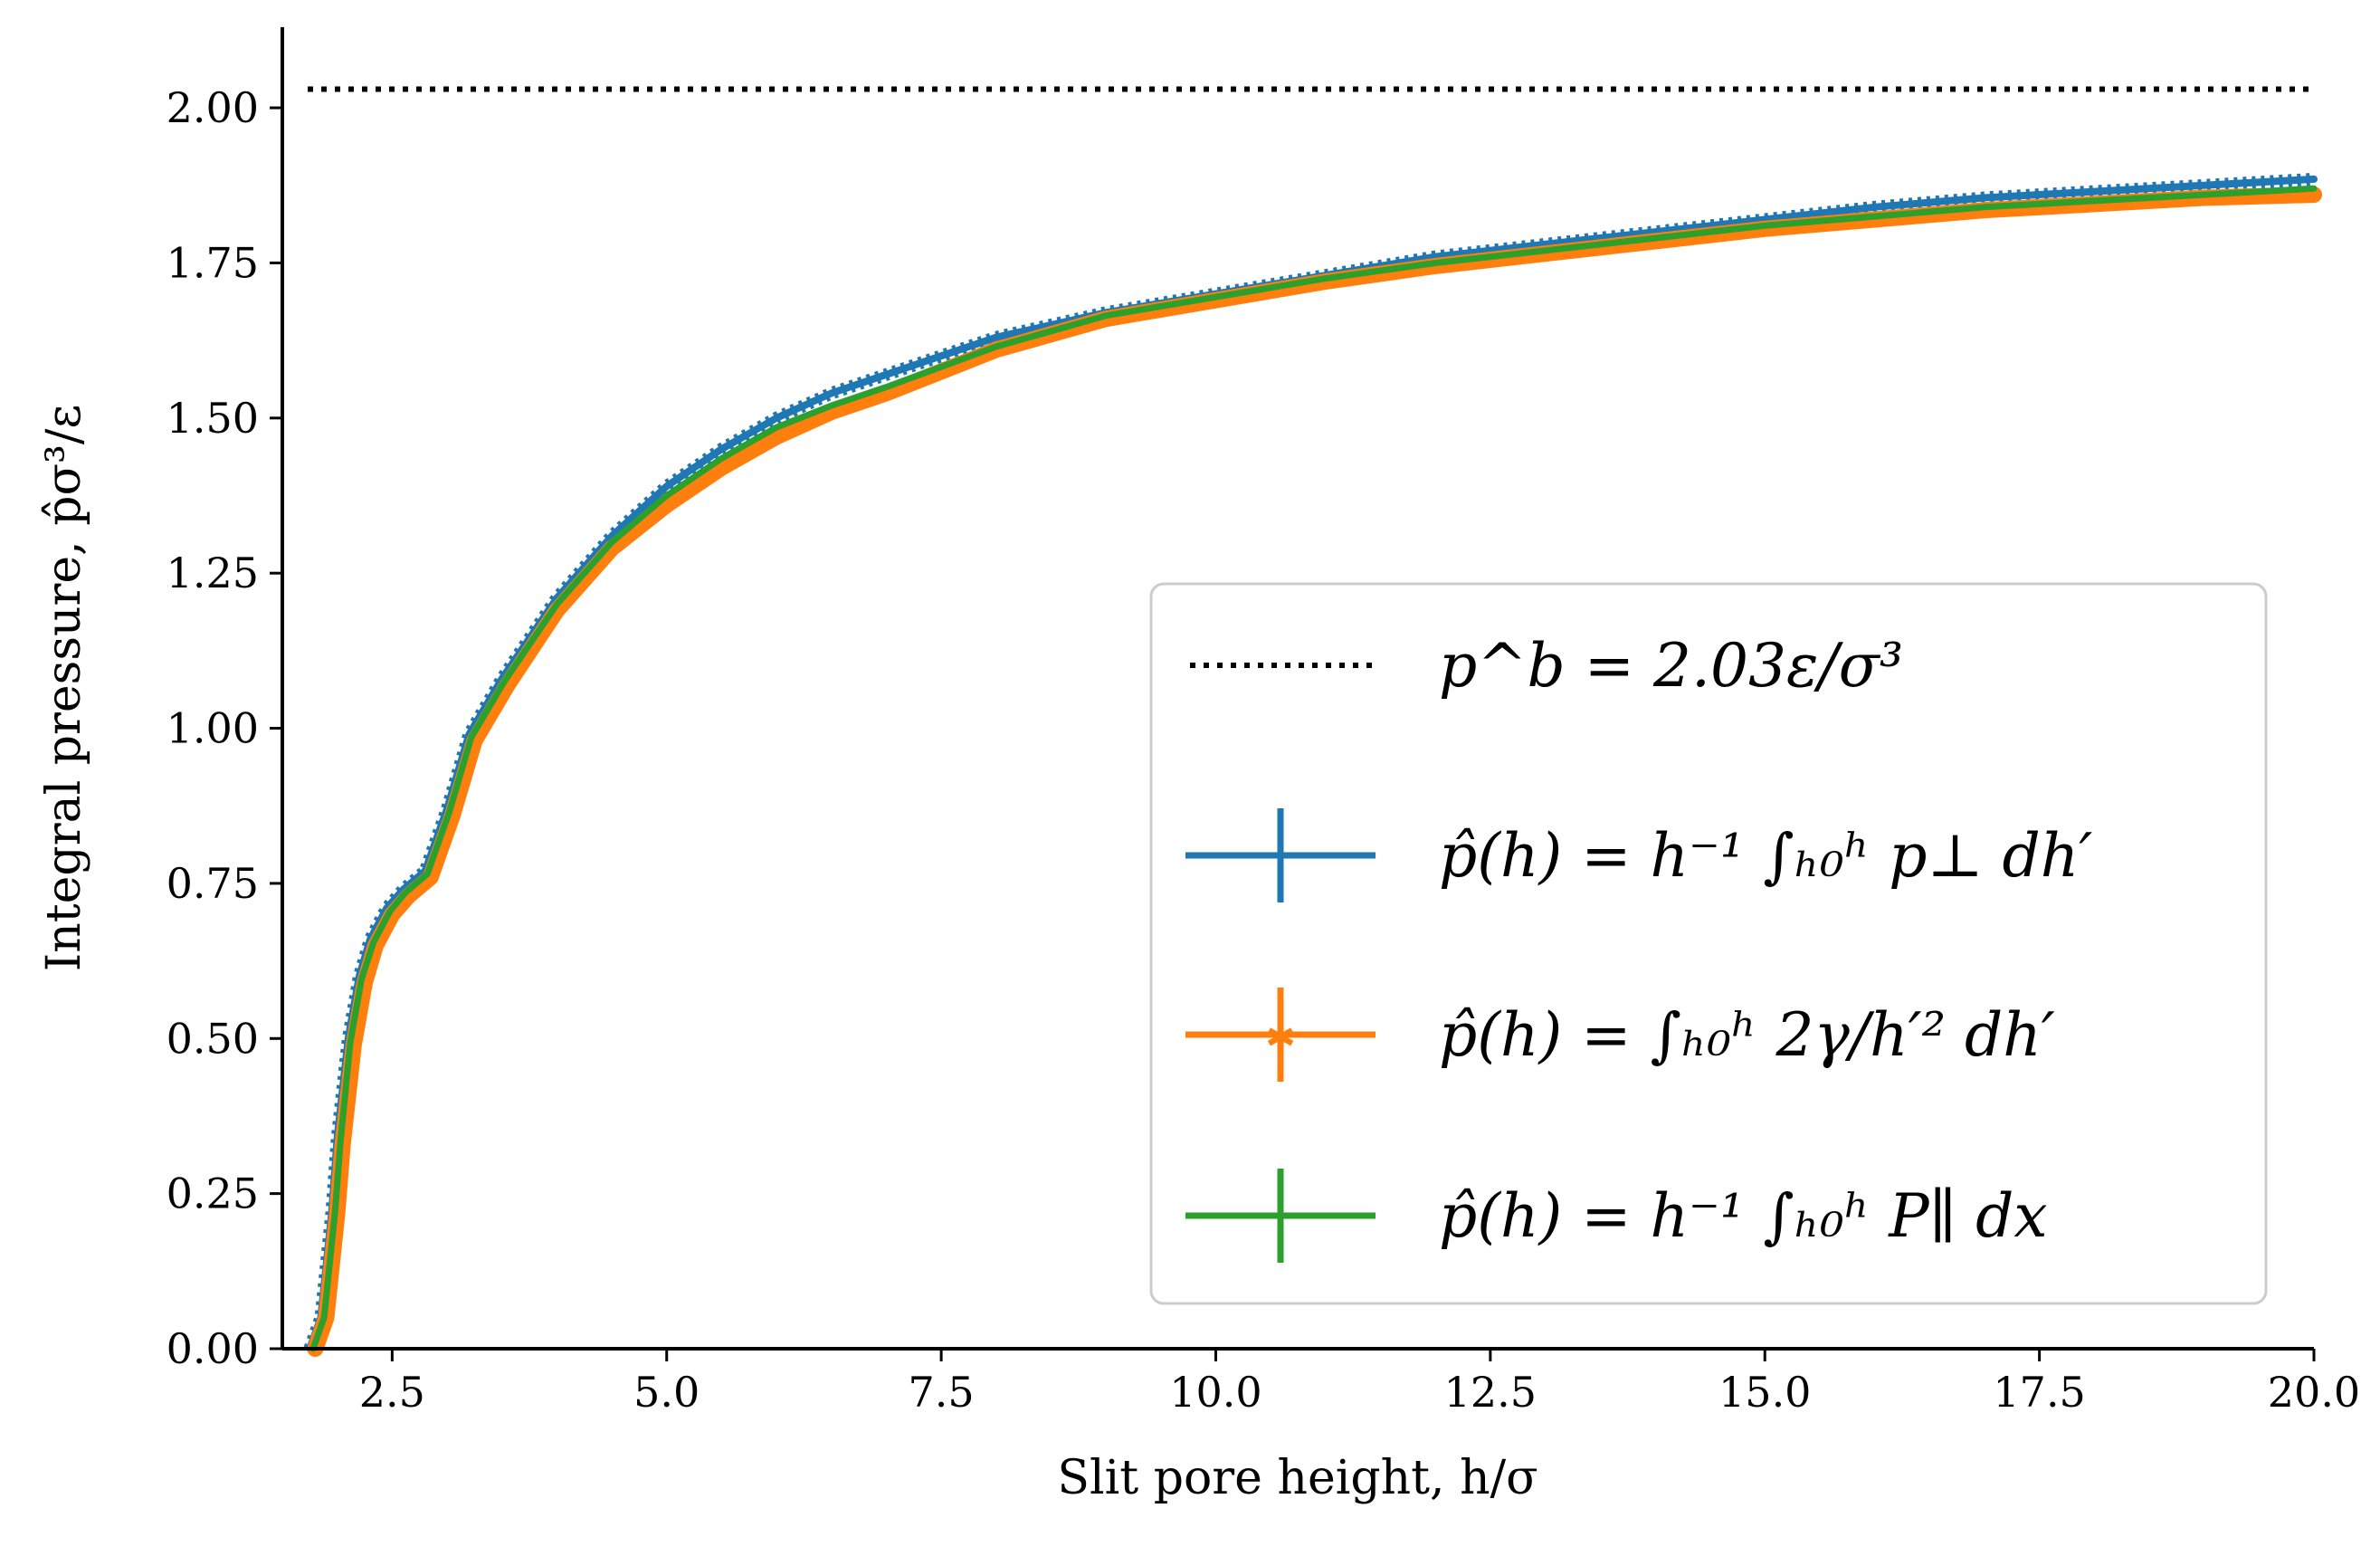  What do you see at coordinates (1359, 1383) in the screenshot?
I see `x-ticks: 2.5 5.0 7.5 10.0 12.5 15.0 17.5 20.0` at bounding box center [1359, 1383].